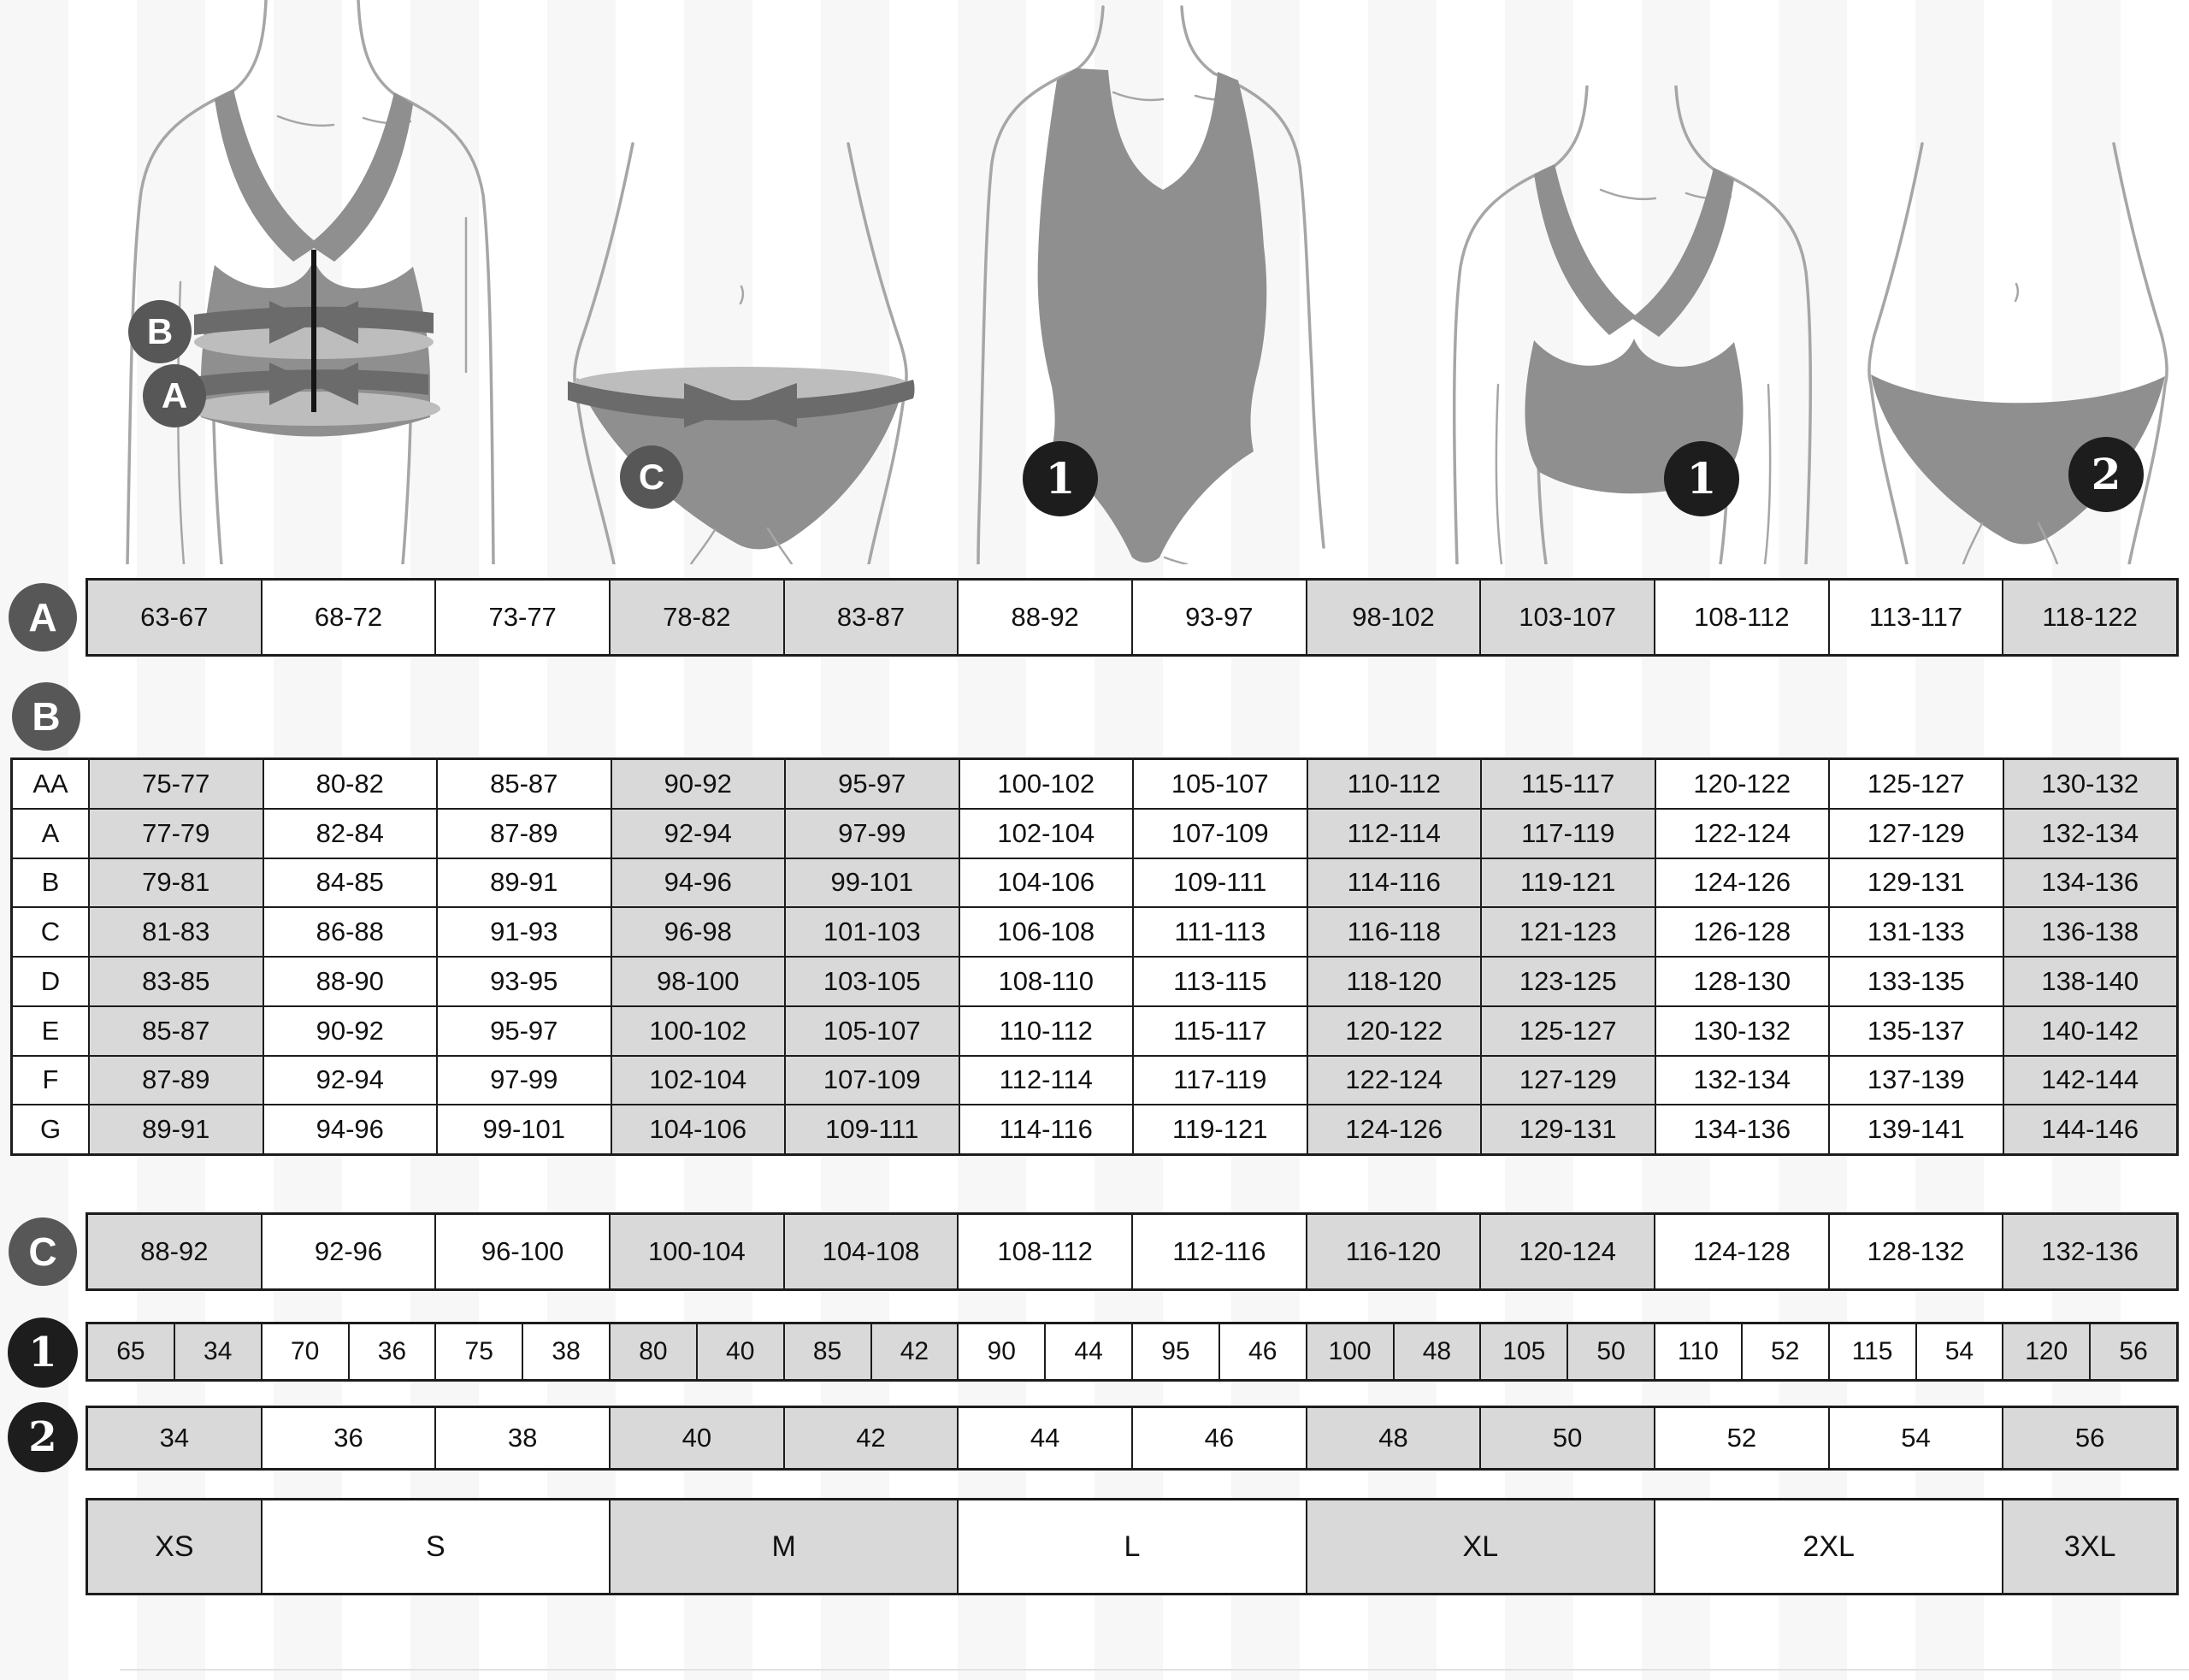  Describe the element at coordinates (1220, 833) in the screenshot. I see `bust-cell: 107-109` at that location.